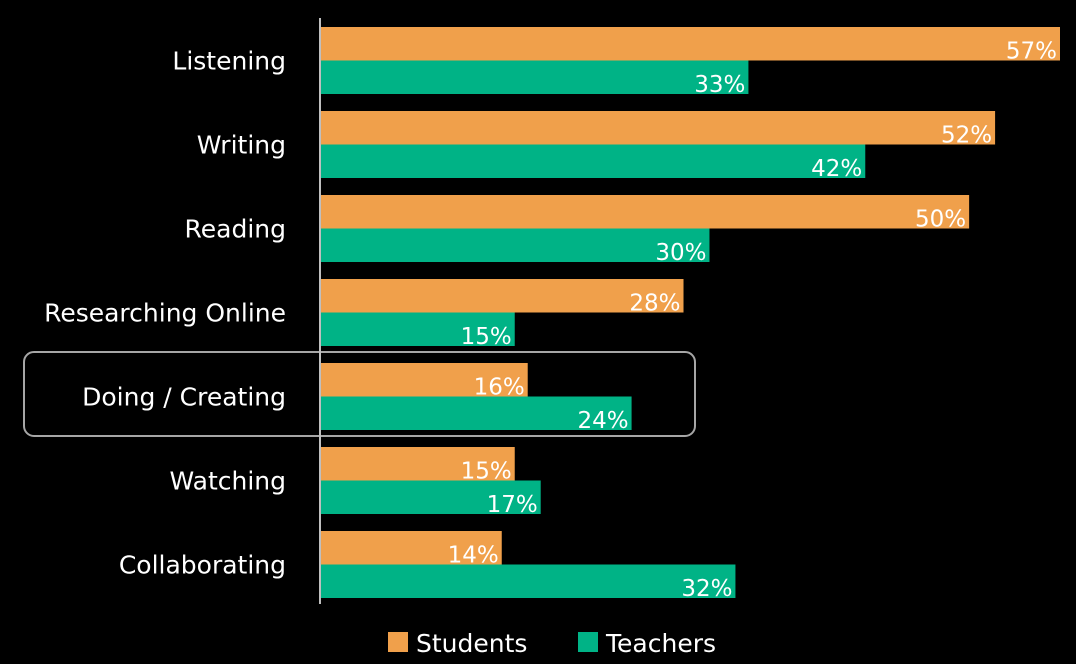 This screenshot has height=664, width=1076. I want to click on value-label: 32%, so click(706, 589).